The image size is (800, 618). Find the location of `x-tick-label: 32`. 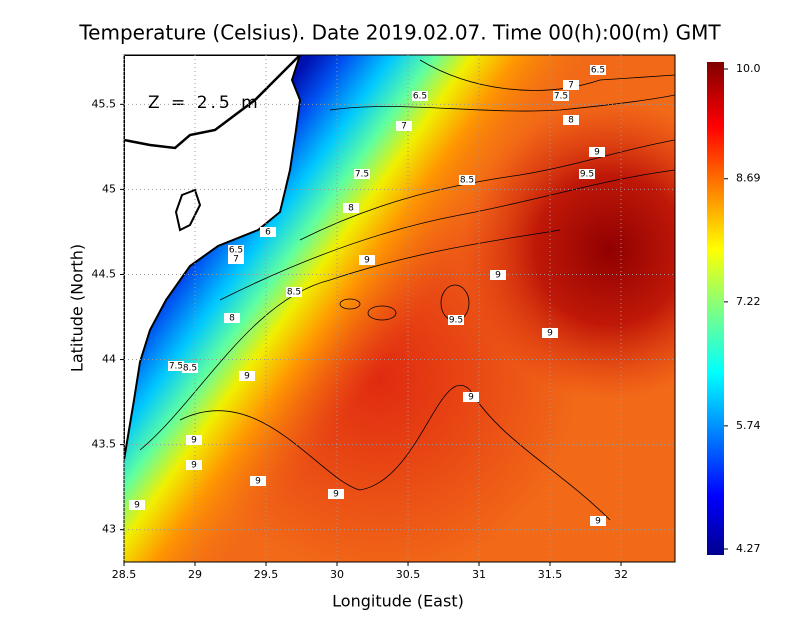

x-tick-label: 32 is located at coordinates (621, 574).